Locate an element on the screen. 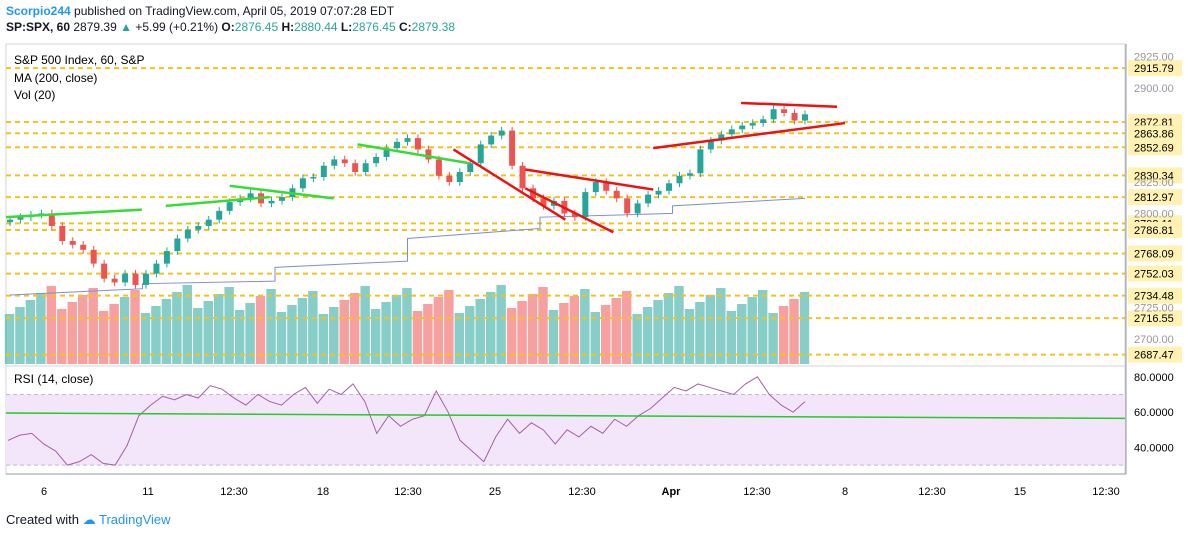  legend-vol: Vol (20) is located at coordinates (34, 95).